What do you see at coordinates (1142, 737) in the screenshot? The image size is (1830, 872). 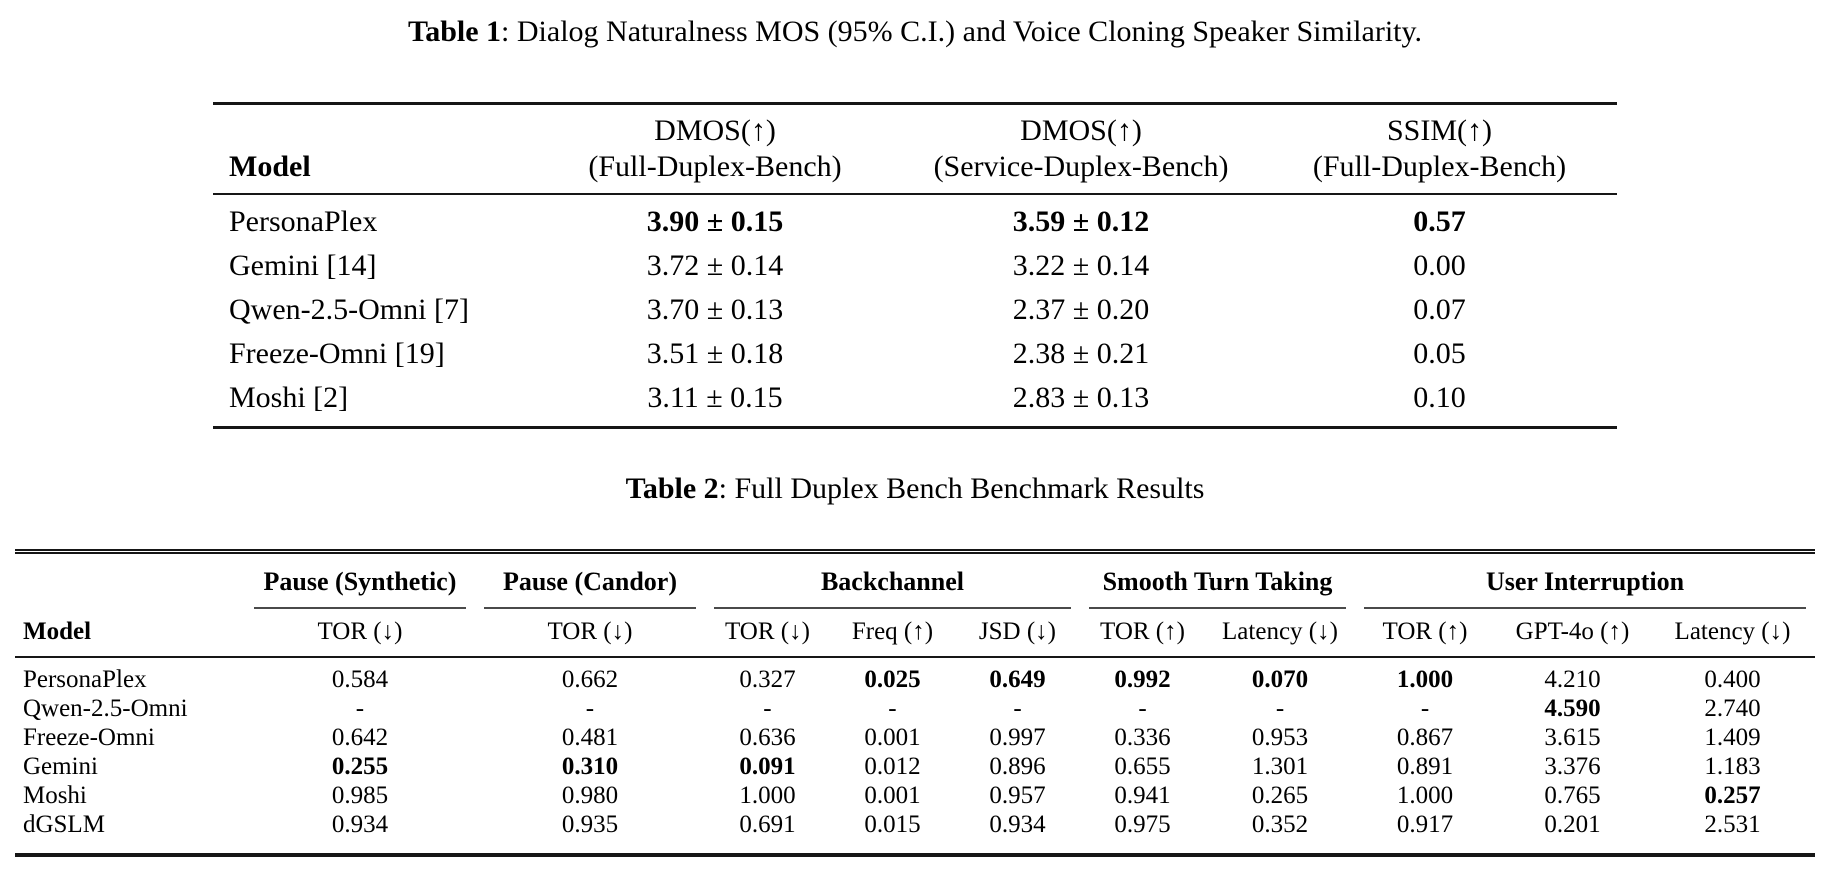 I see `value-cell: 0.336` at bounding box center [1142, 737].